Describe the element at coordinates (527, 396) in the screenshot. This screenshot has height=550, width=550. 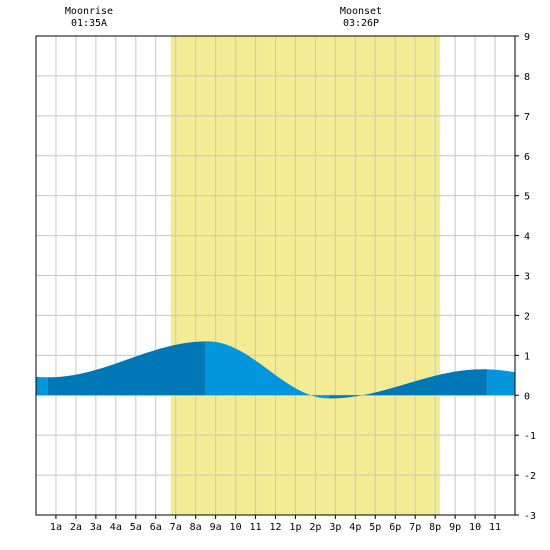
I see `y-tick-label: 0` at that location.